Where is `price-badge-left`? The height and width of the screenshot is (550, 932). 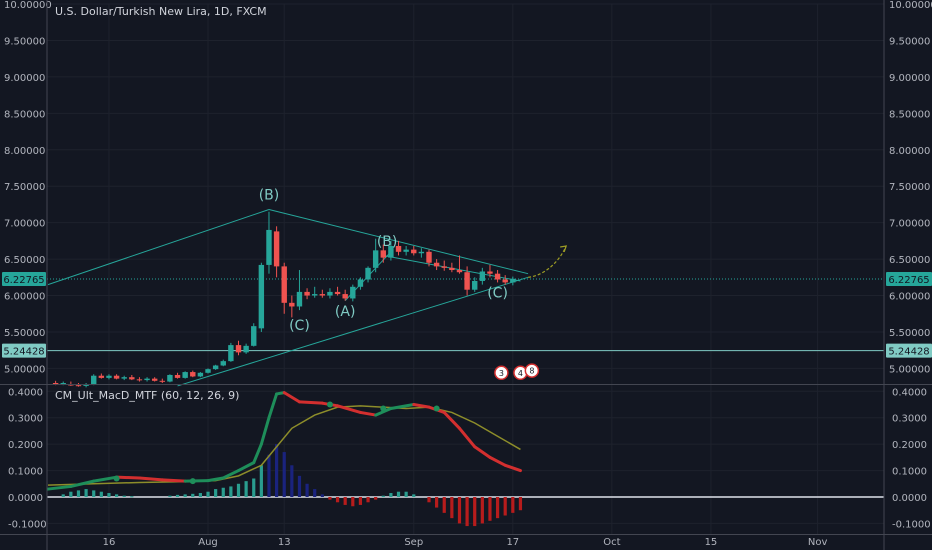 price-badge-left is located at coordinates (24, 350).